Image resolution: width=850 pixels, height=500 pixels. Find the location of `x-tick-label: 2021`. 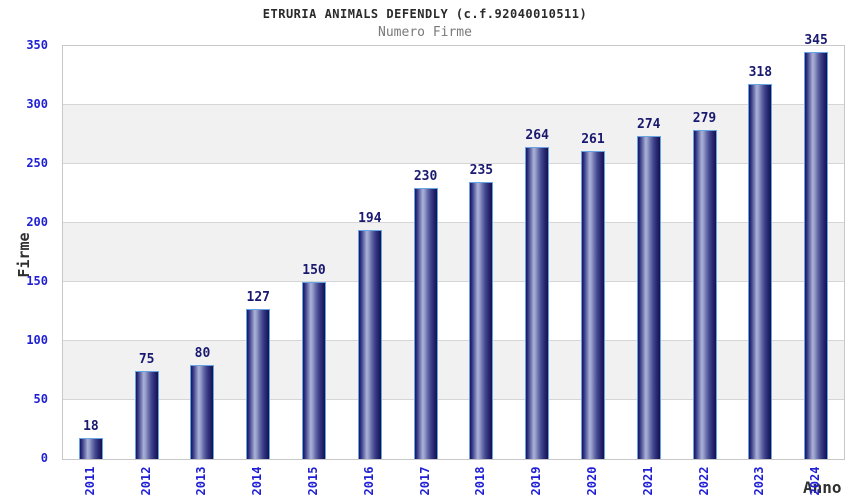

x-tick-label: 2021 is located at coordinates (647, 481).